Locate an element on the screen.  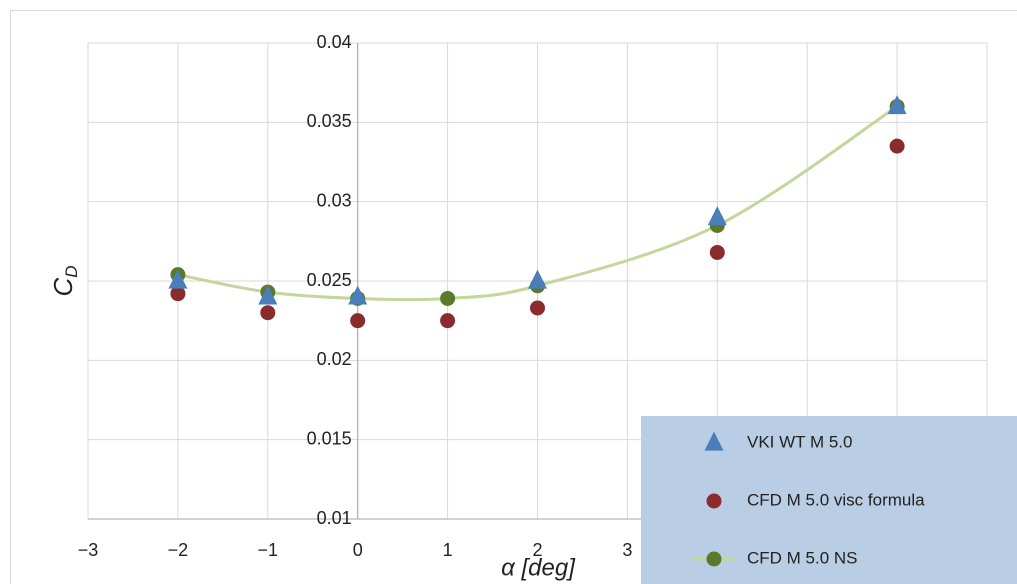
legend-label: VKI WT M 5.0 is located at coordinates (800, 441).